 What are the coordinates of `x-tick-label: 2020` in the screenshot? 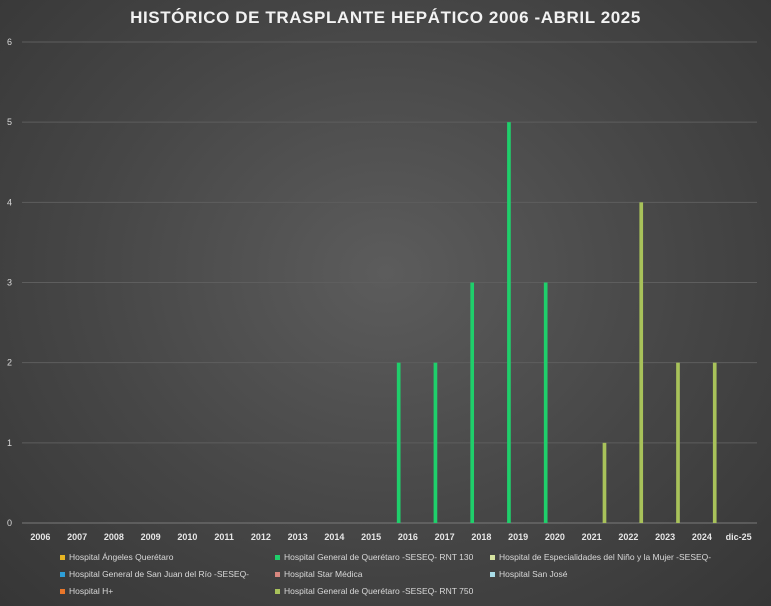 It's located at (555, 537).